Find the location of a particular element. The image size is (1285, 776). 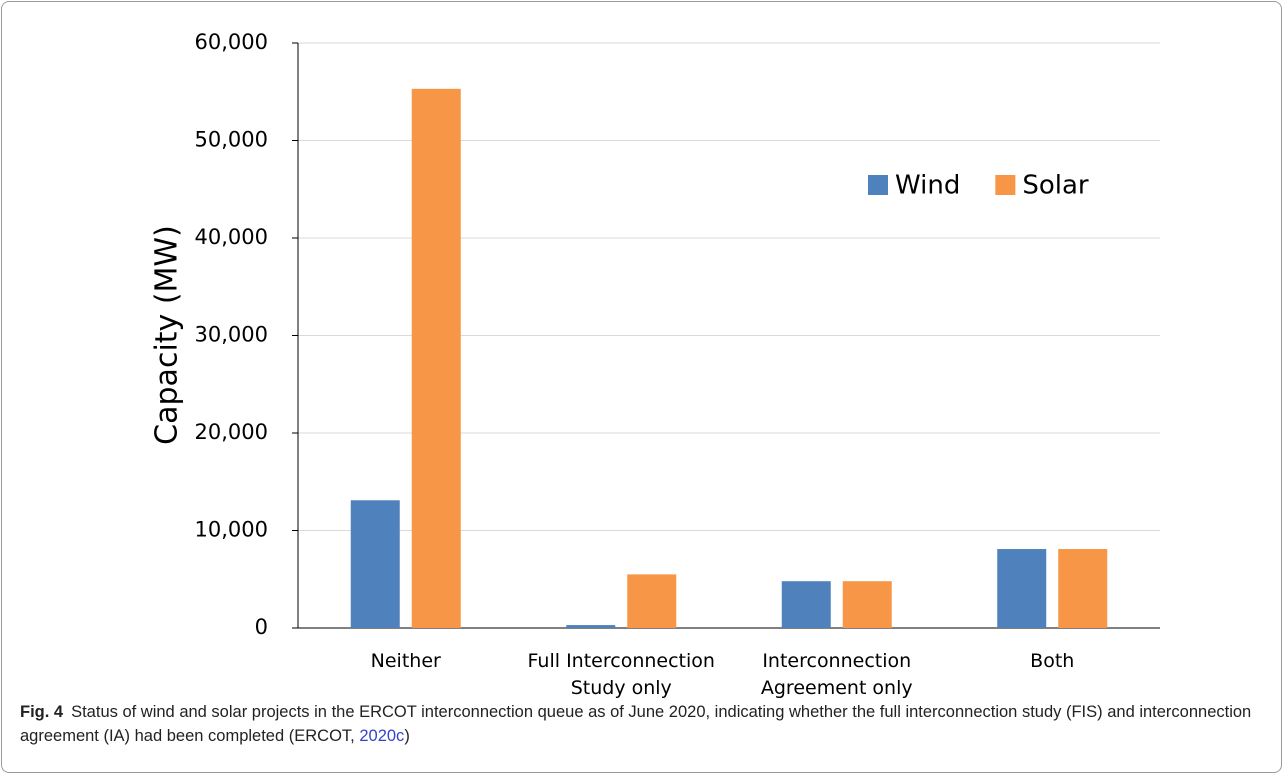

y-tick-label: 10,000 is located at coordinates (231, 530).